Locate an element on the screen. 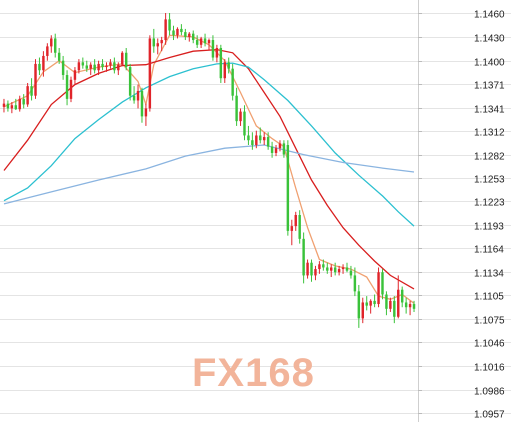 Image resolution: width=511 pixels, height=427 pixels. ma-long-line is located at coordinates (209, 174).